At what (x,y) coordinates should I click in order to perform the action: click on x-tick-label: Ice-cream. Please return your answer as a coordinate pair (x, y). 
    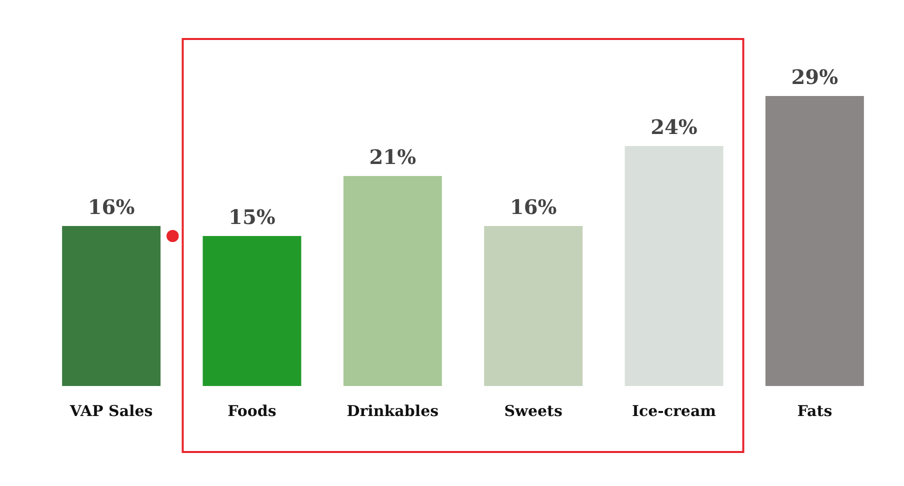
    Looking at the image, I should click on (674, 411).